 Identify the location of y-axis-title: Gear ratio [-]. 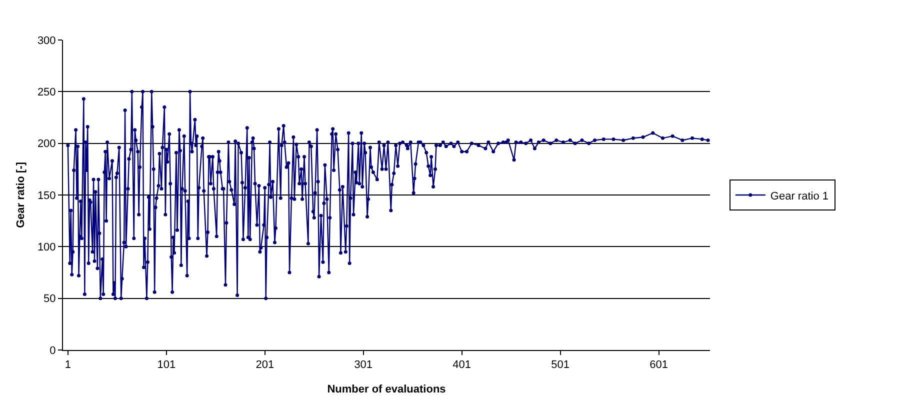
(21, 195).